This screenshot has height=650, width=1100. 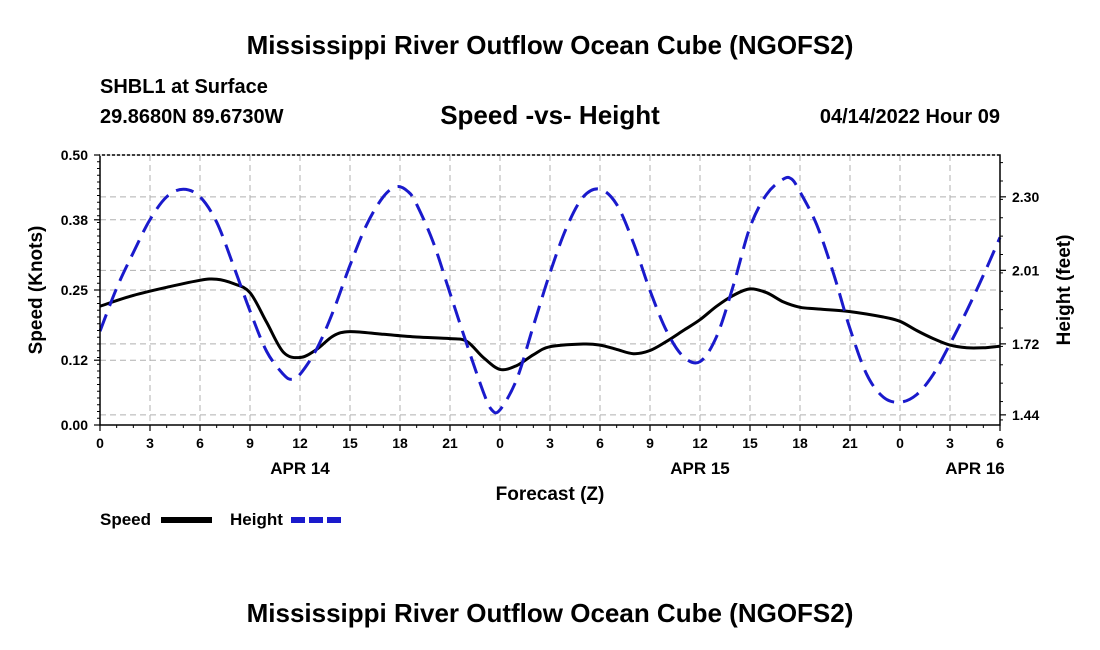 I want to click on y-axis-right-title: Height (feet), so click(x=1064, y=290).